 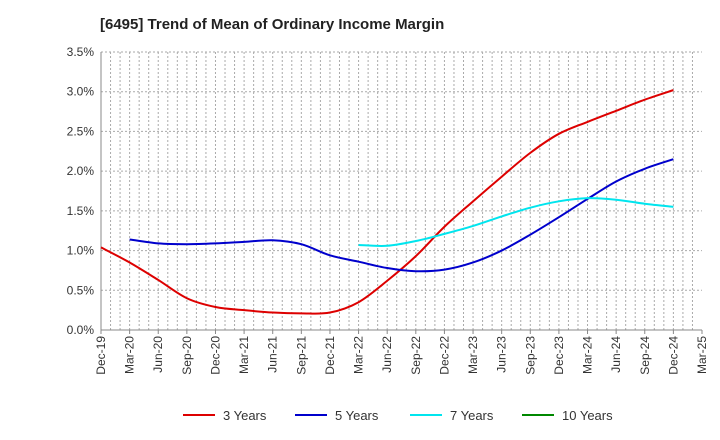 What do you see at coordinates (330, 355) in the screenshot?
I see `x-tick-label: Dec-21` at bounding box center [330, 355].